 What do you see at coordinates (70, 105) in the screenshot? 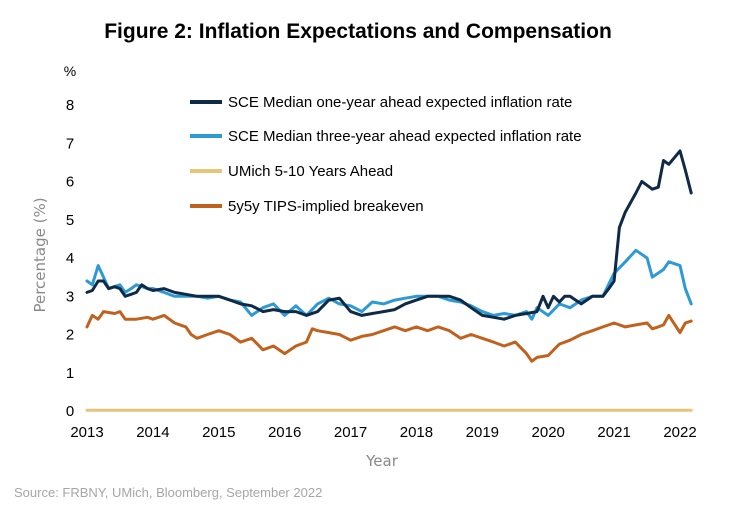
I see `y-tick-label: 8` at bounding box center [70, 105].